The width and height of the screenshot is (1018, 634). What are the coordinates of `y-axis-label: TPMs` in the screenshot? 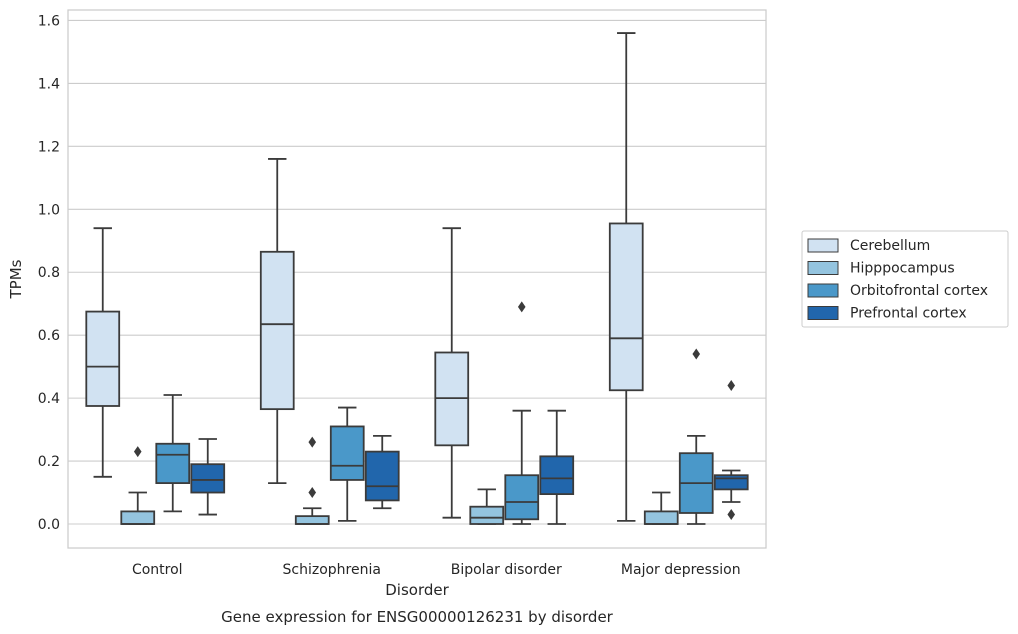 It's located at (16, 279).